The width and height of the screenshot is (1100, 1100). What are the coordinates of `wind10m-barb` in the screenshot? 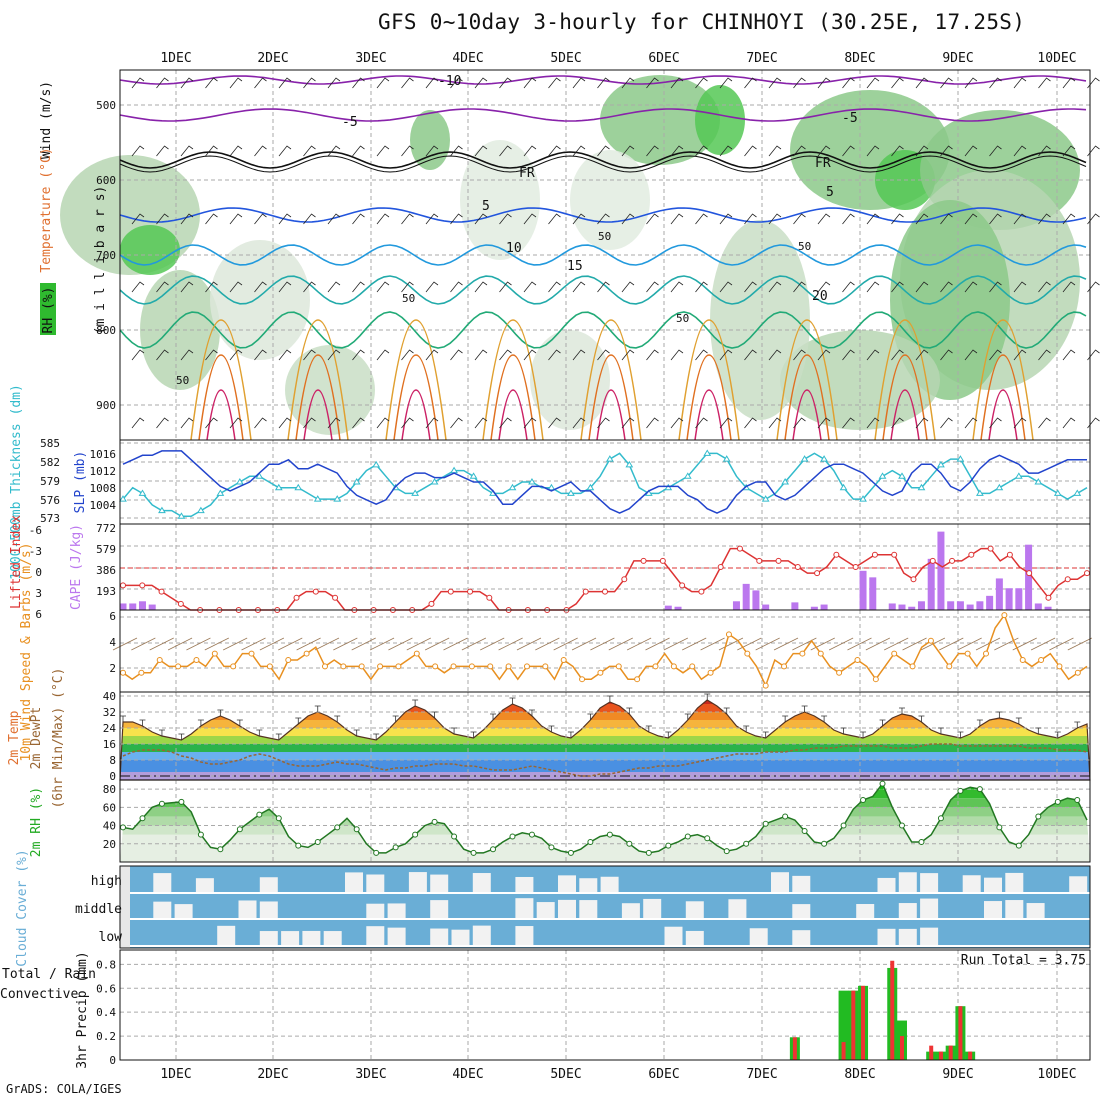 It's located at (731, 644).